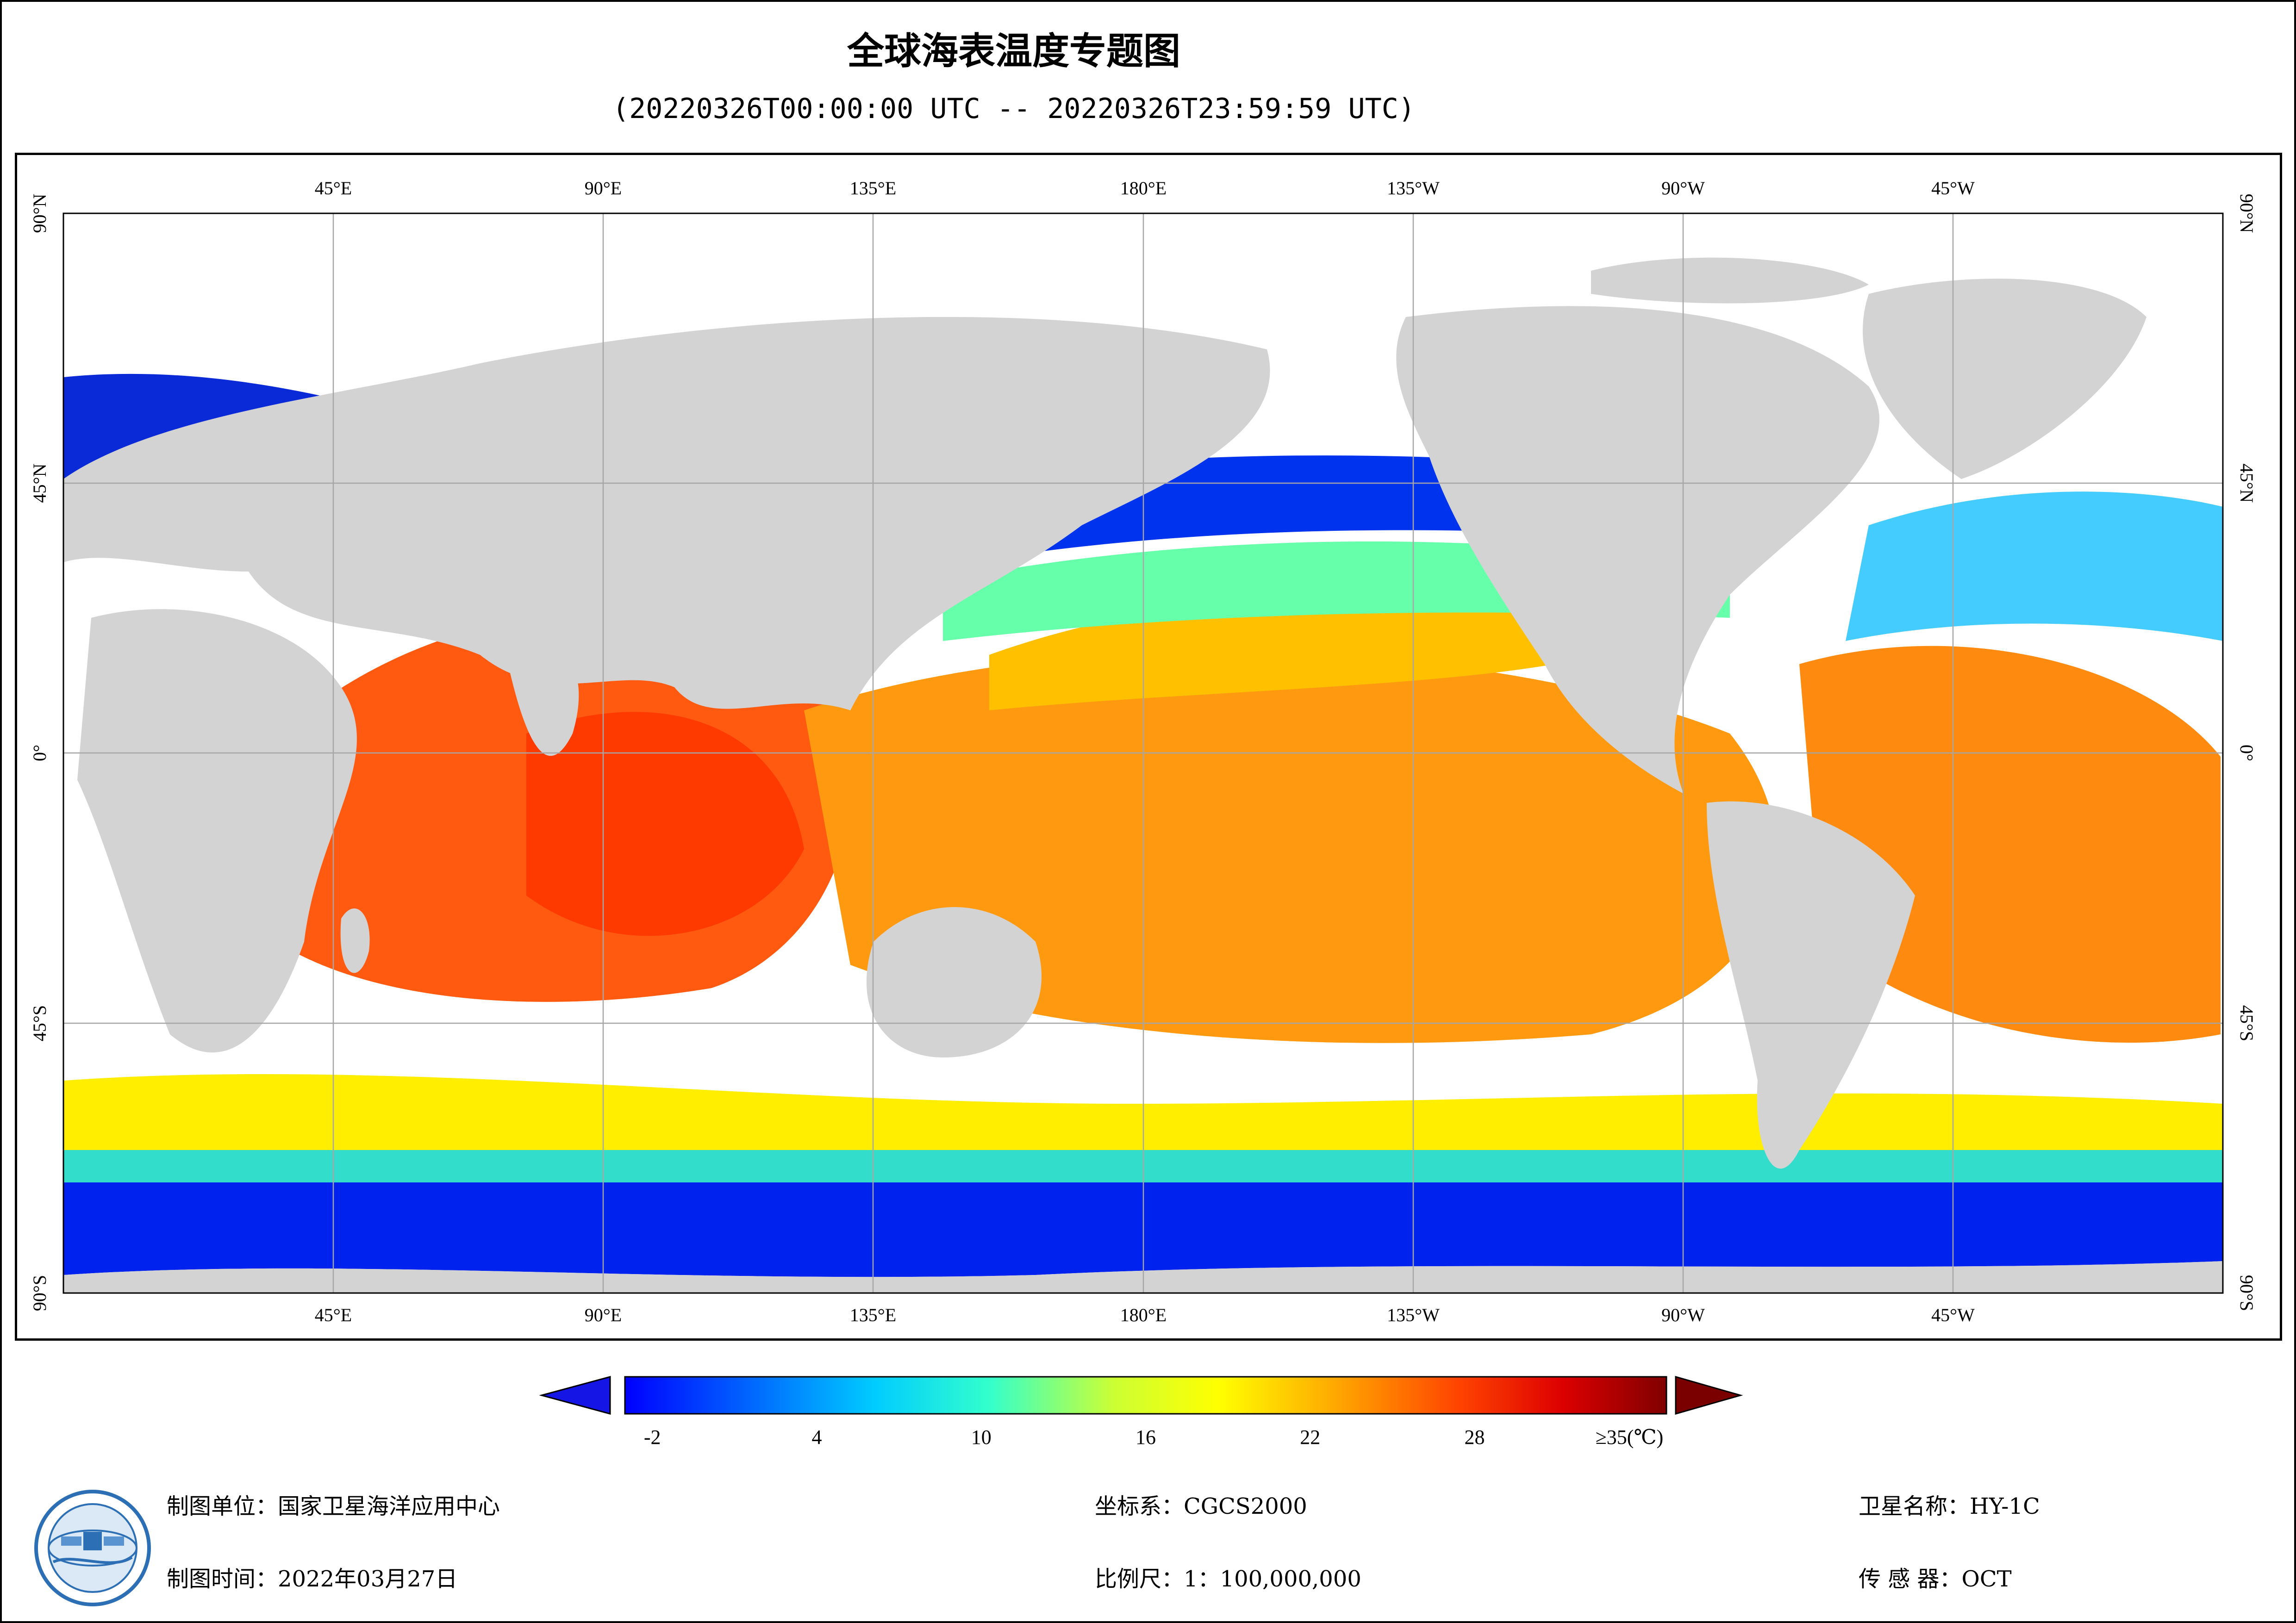  I want to click on lat-label-left: 0°, so click(39, 753).